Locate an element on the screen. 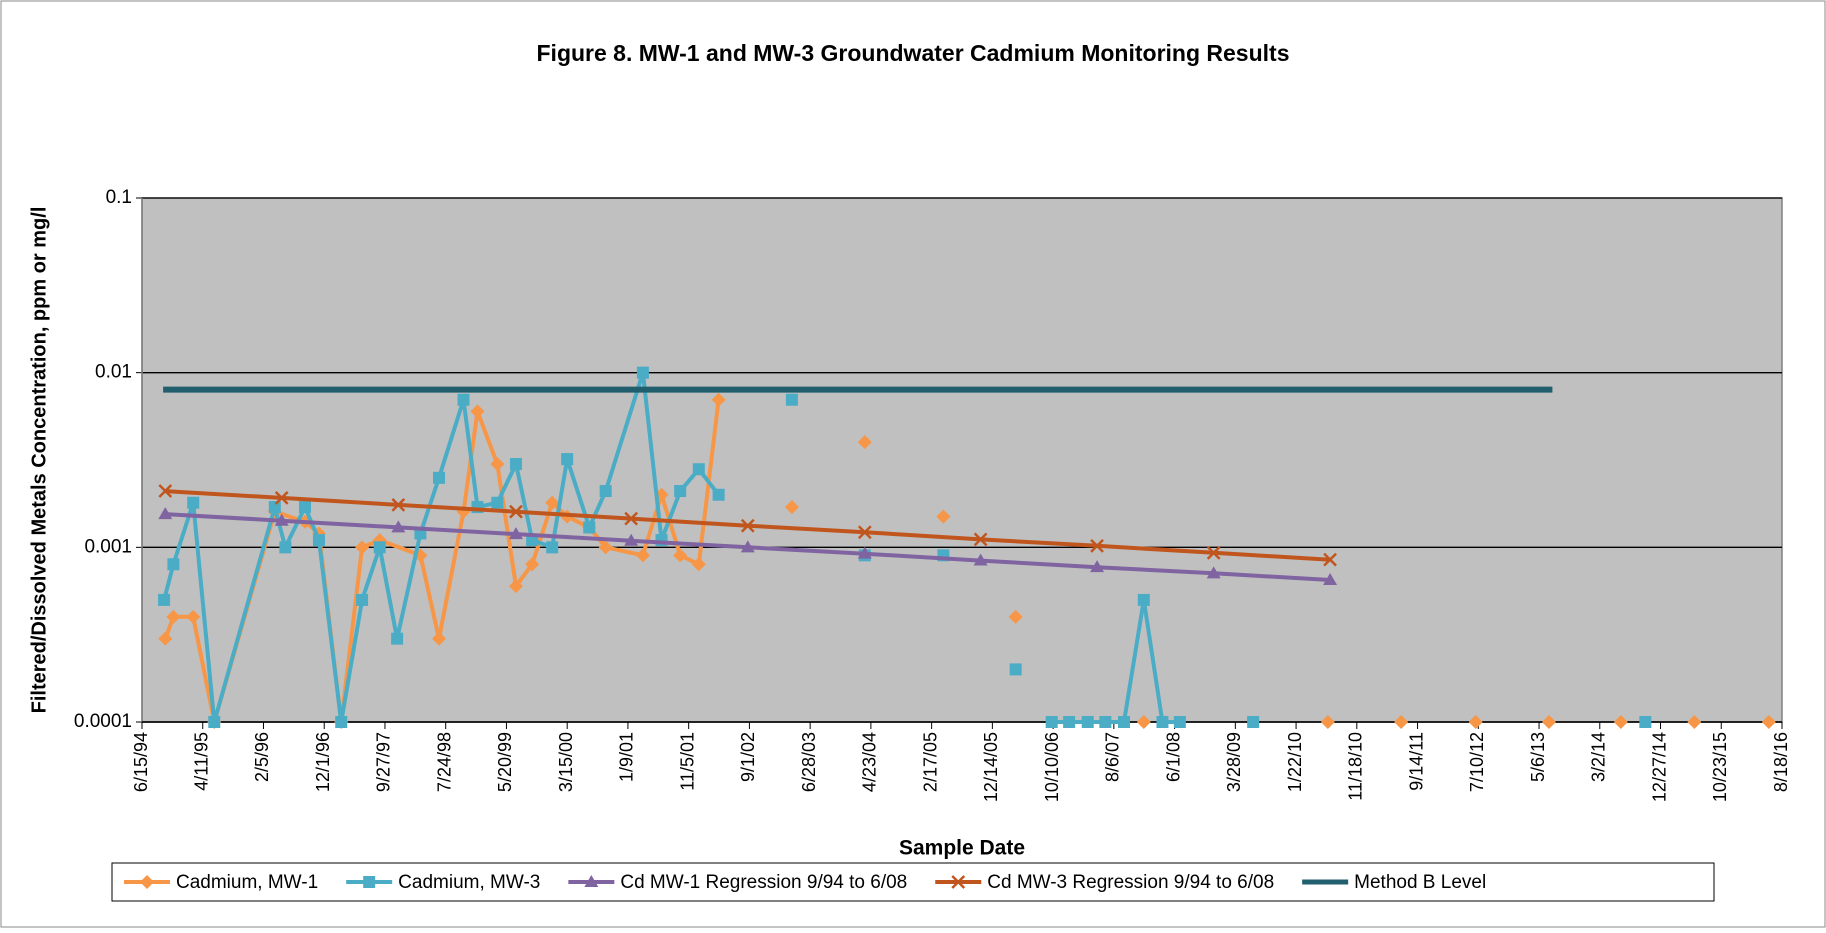 The image size is (1826, 933). x-tick-label: 4/11/95 is located at coordinates (201, 761).